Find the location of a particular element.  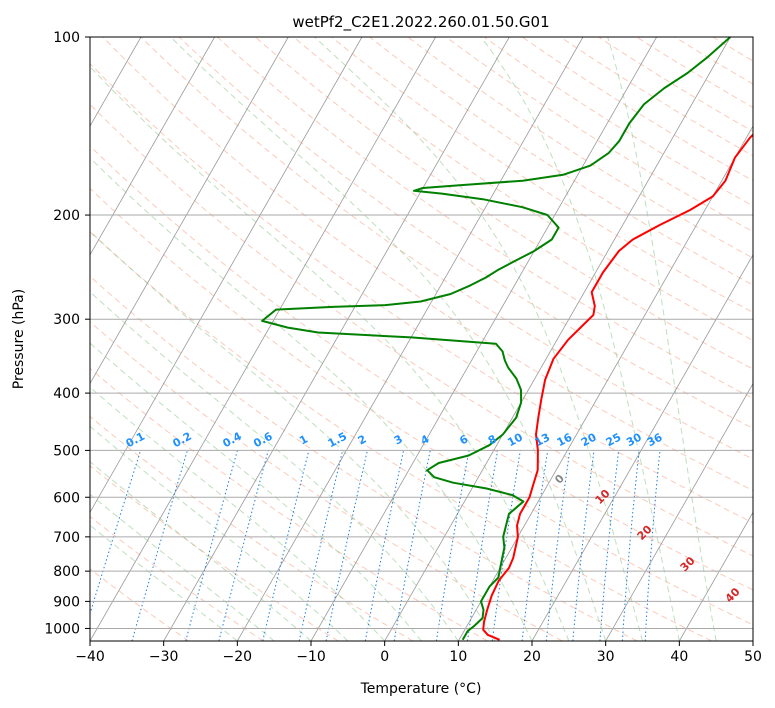

mixing-ratio-label: 36 is located at coordinates (655, 439).